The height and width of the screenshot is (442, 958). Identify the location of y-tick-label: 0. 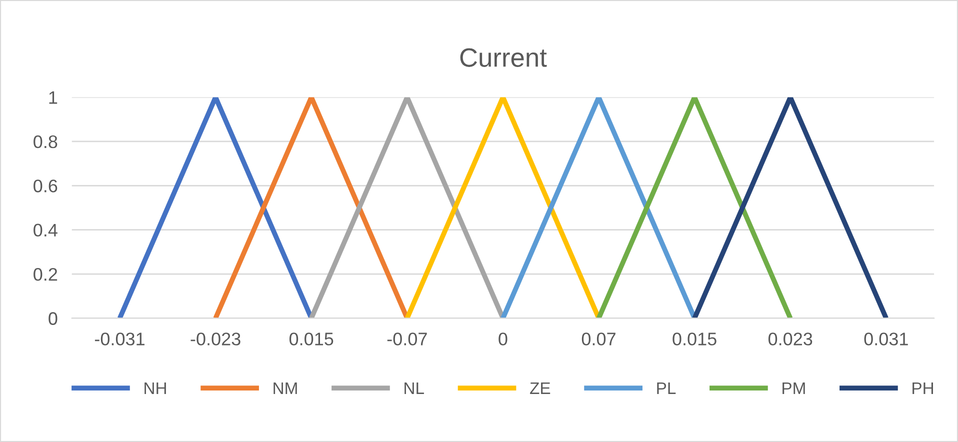
(53, 318).